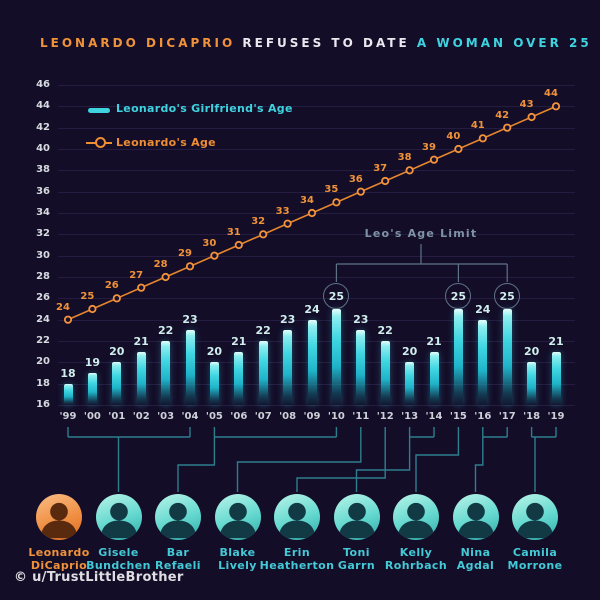  What do you see at coordinates (385, 330) in the screenshot?
I see `bar-value-label: 22` at bounding box center [385, 330].